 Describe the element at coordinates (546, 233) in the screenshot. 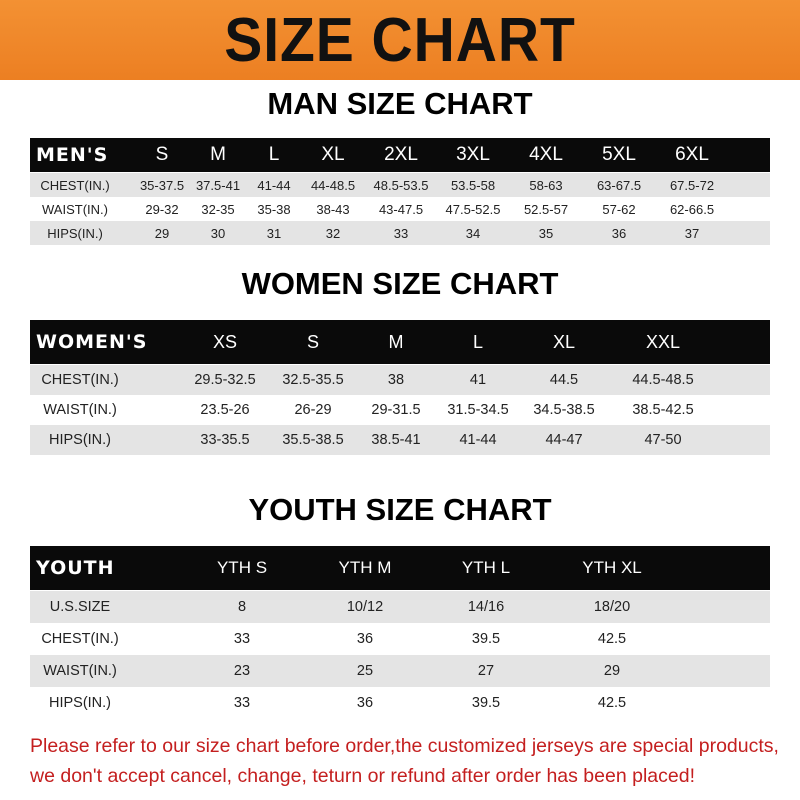

I see `table-cell: 35` at that location.